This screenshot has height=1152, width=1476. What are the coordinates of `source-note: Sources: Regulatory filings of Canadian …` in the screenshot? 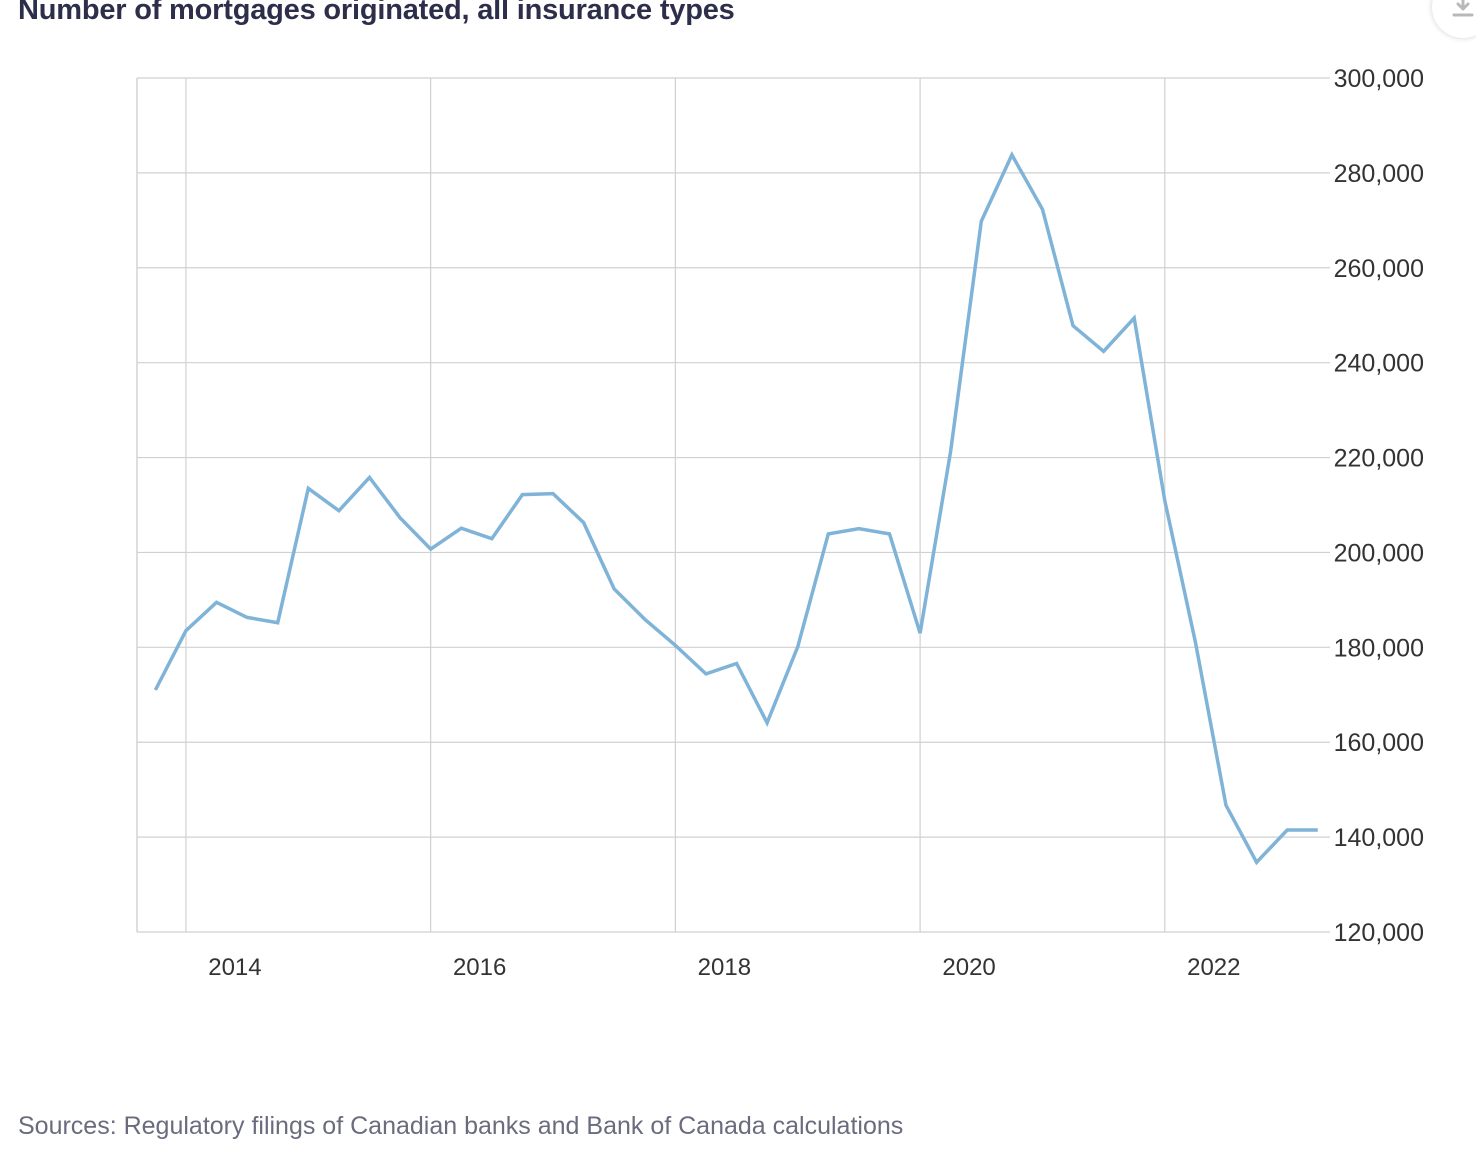 It's located at (461, 1126).